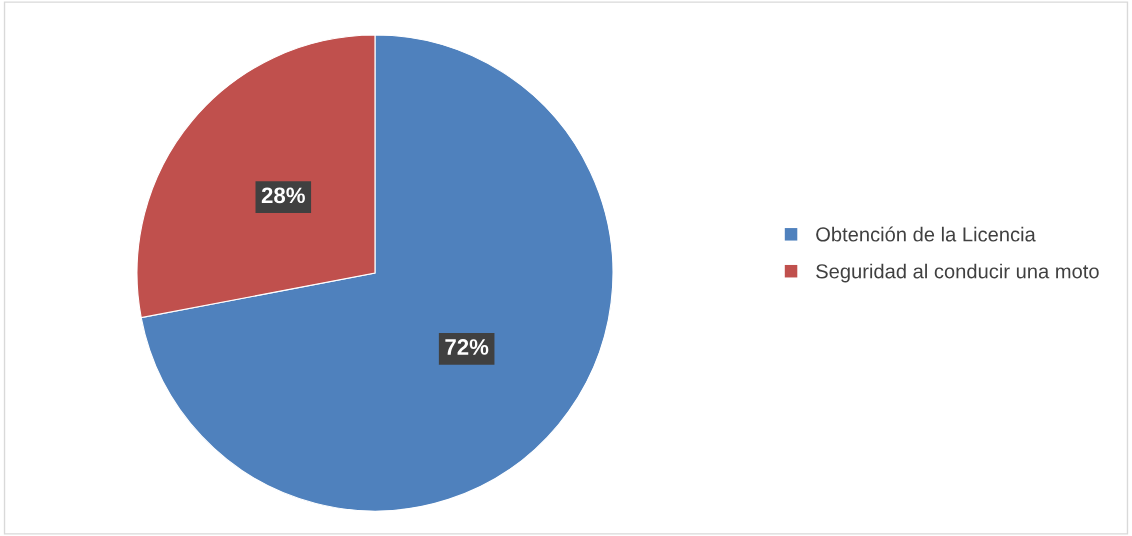 The height and width of the screenshot is (536, 1132). What do you see at coordinates (283, 195) in the screenshot?
I see `data-label: 28%` at bounding box center [283, 195].